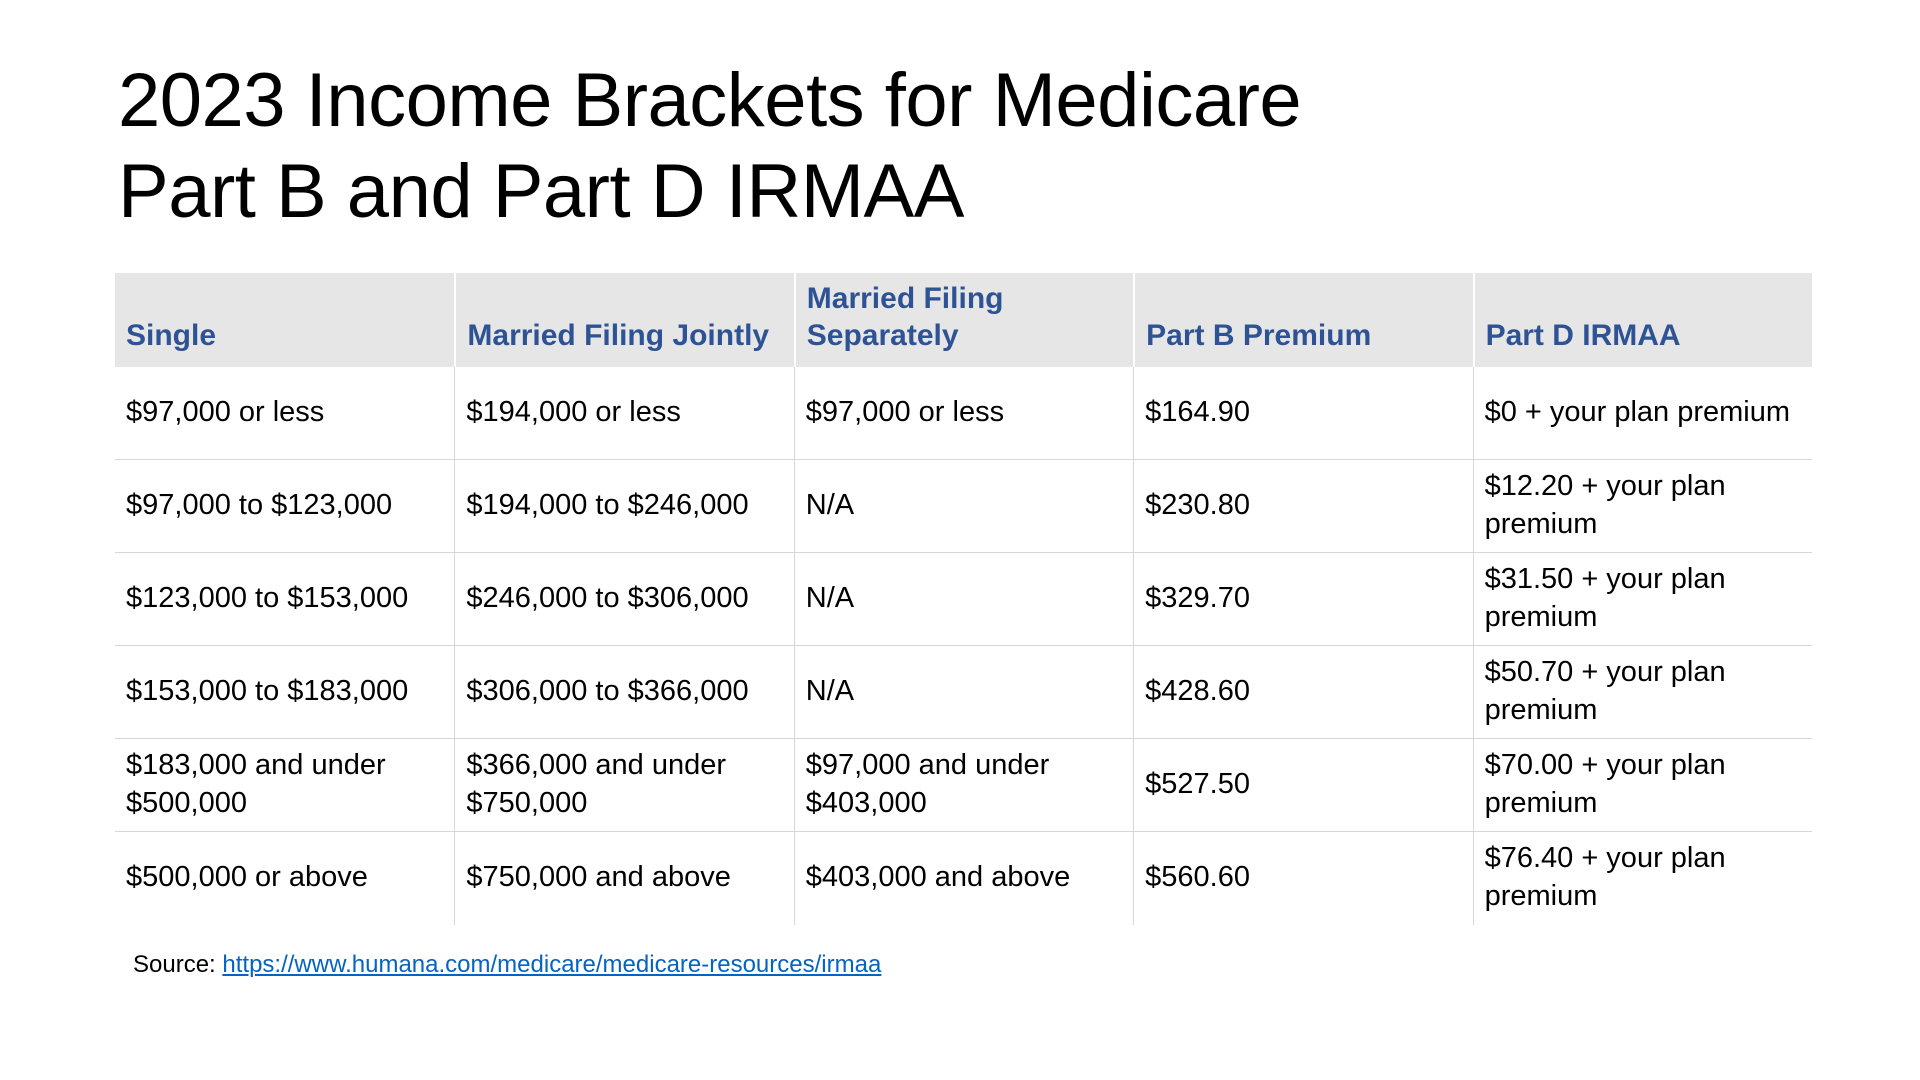 This screenshot has width=1920, height=1080. Describe the element at coordinates (618, 335) in the screenshot. I see `table-header-text: Married Filing Jointly` at that location.